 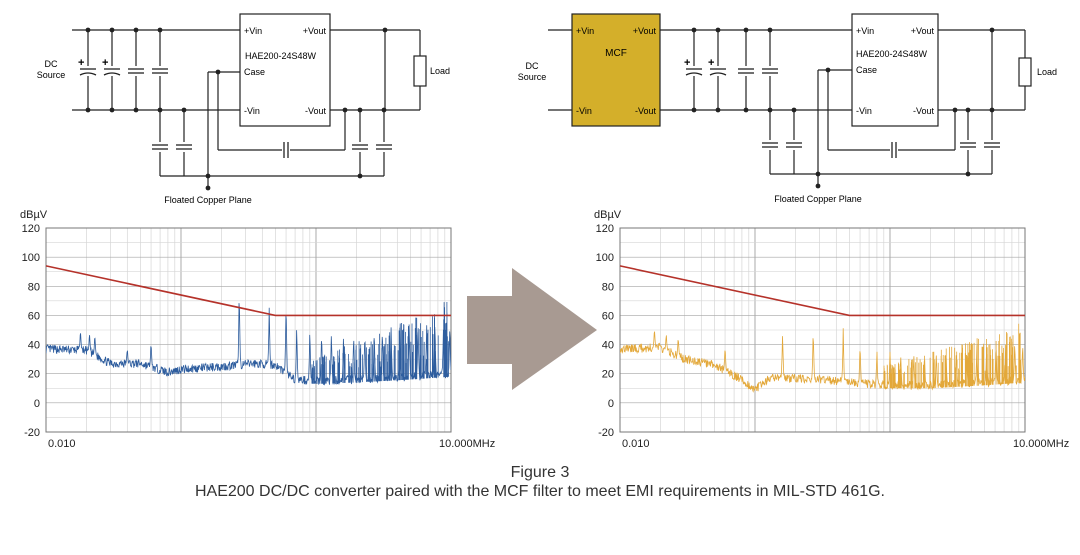 What do you see at coordinates (540, 472) in the screenshot?
I see `figure-title: Figure 3` at bounding box center [540, 472].